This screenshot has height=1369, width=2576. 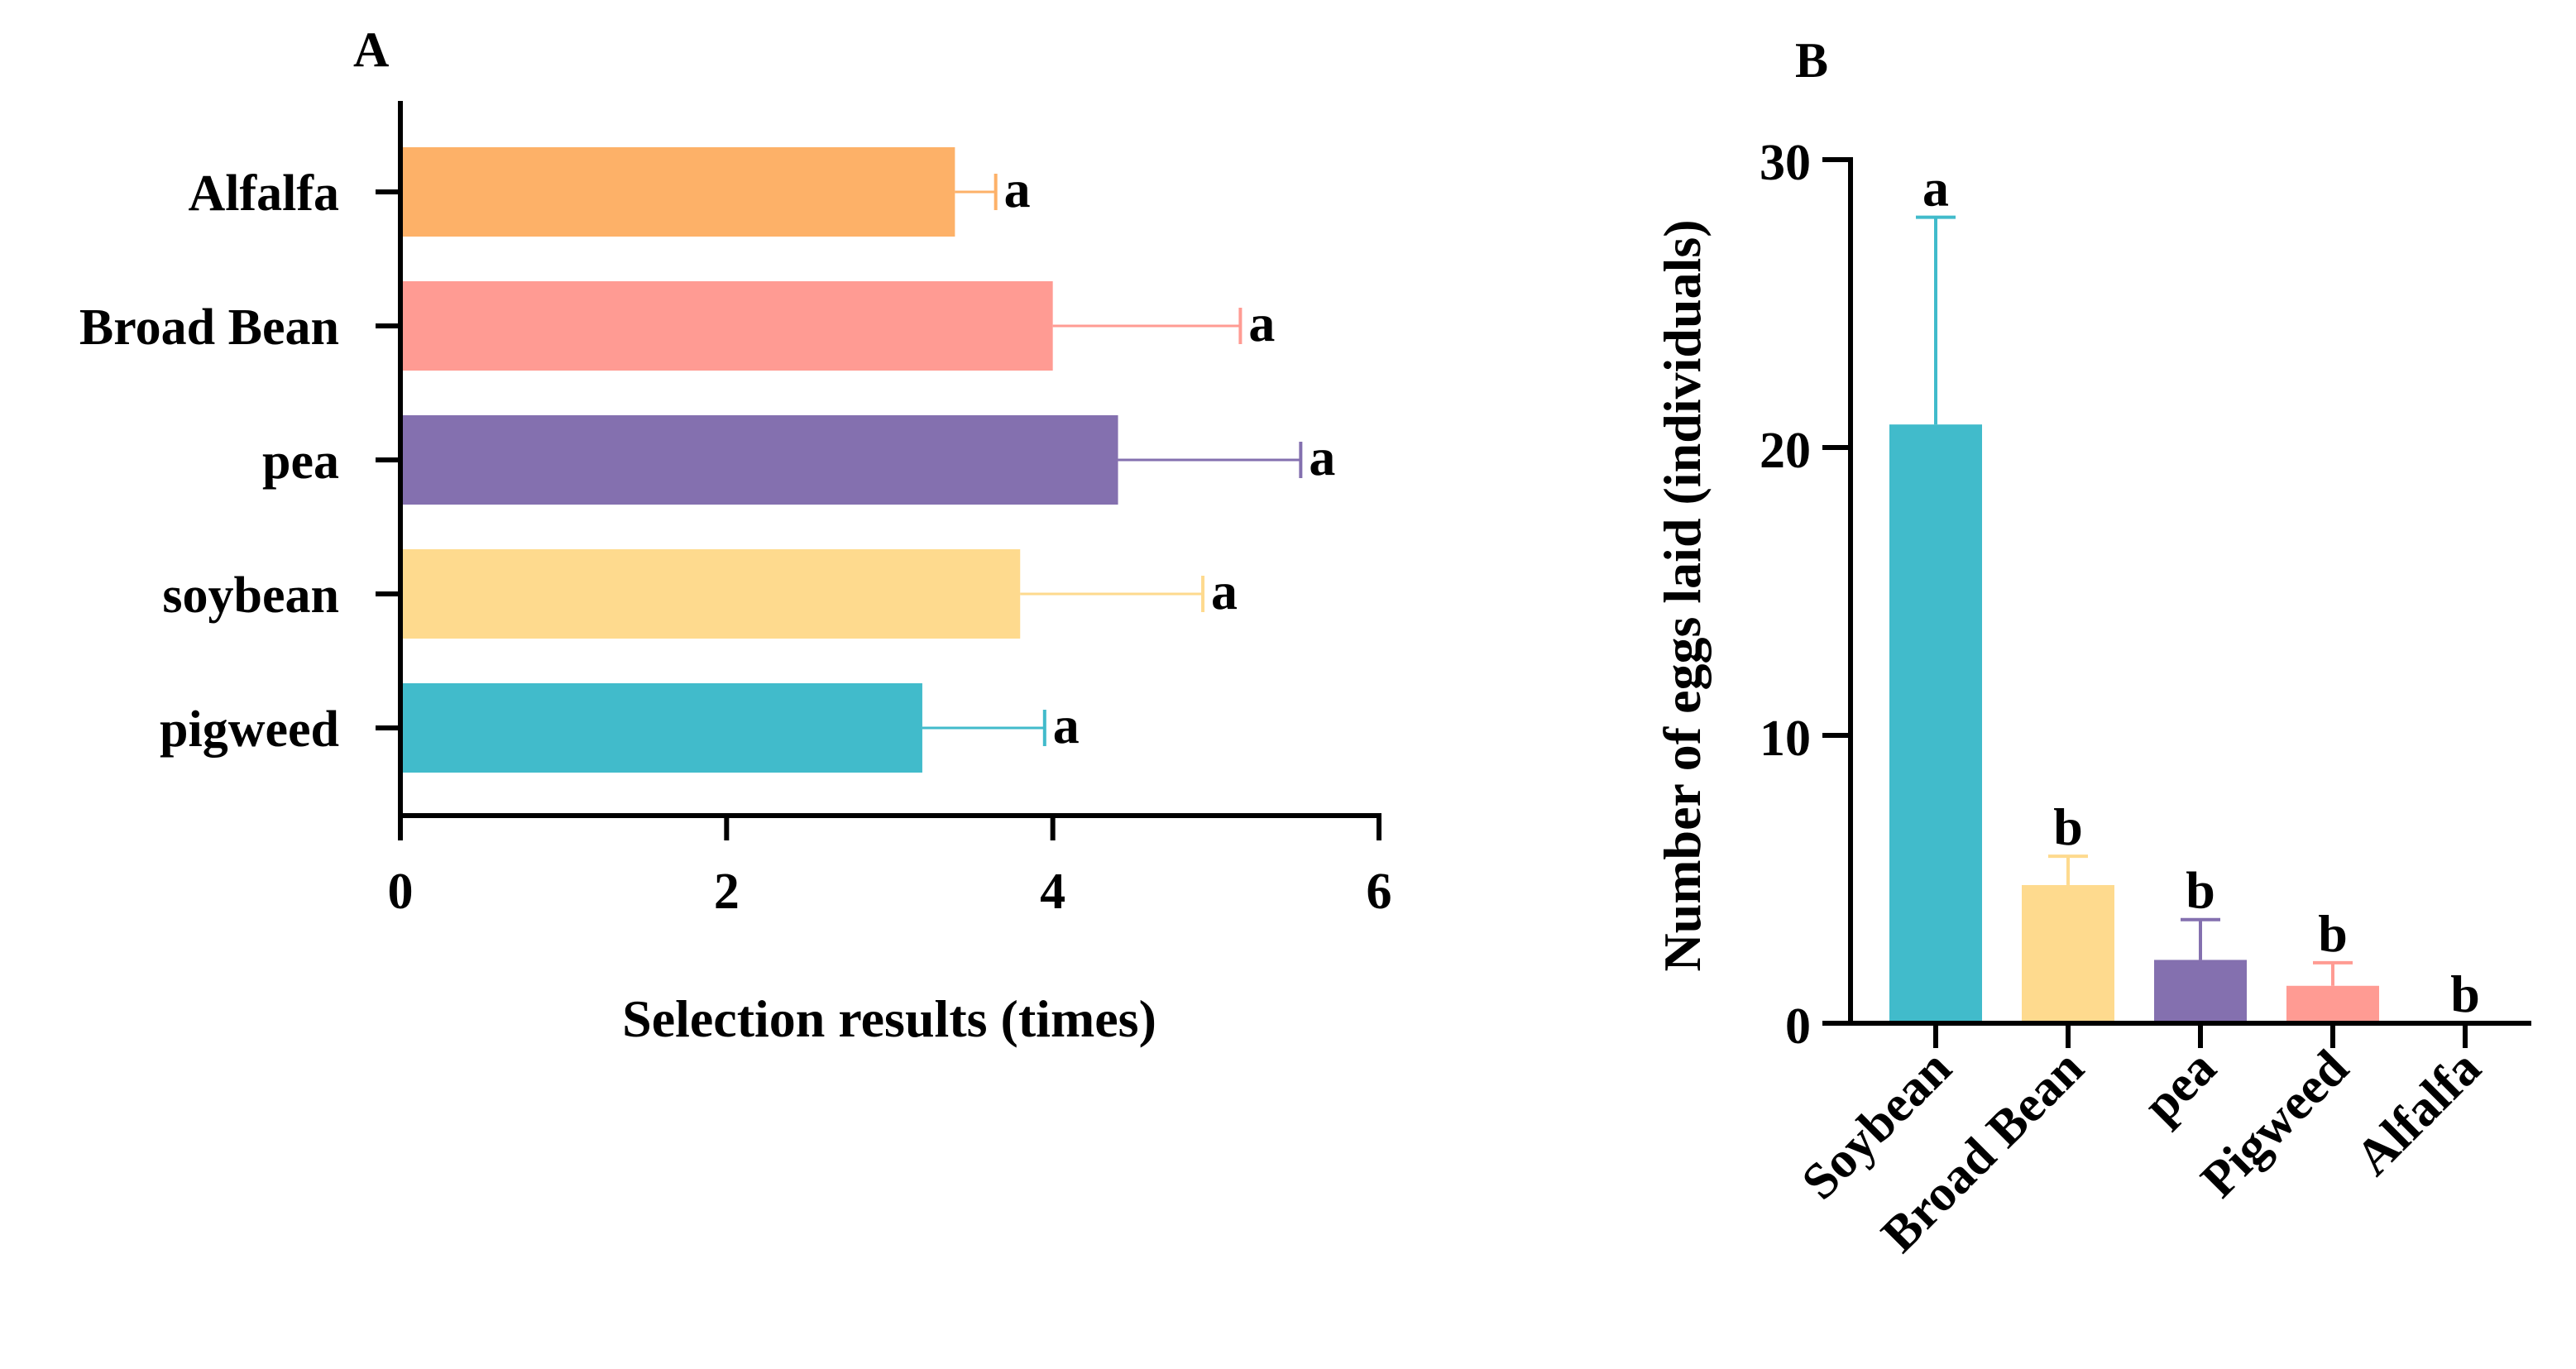 What do you see at coordinates (1682, 595) in the screenshot?
I see `panel-b-y-axis-title: Number of eggs laid (individuals)` at bounding box center [1682, 595].